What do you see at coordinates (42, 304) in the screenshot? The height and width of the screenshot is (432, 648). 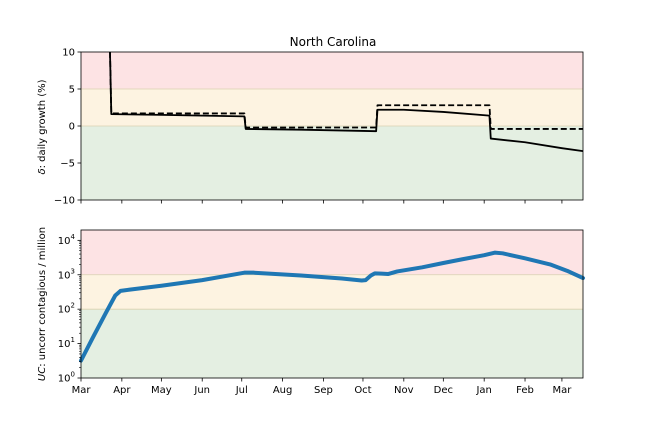 I see `contagious-ylabel: UC: uncorr contagious / million` at bounding box center [42, 304].